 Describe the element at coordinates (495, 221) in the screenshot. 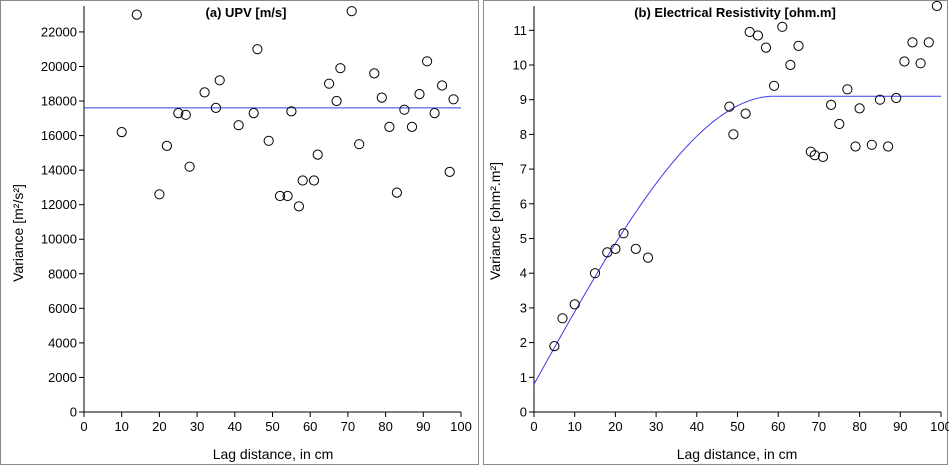

I see `panel-resistivity-ylabel: Variance [ohm².m²]` at that location.